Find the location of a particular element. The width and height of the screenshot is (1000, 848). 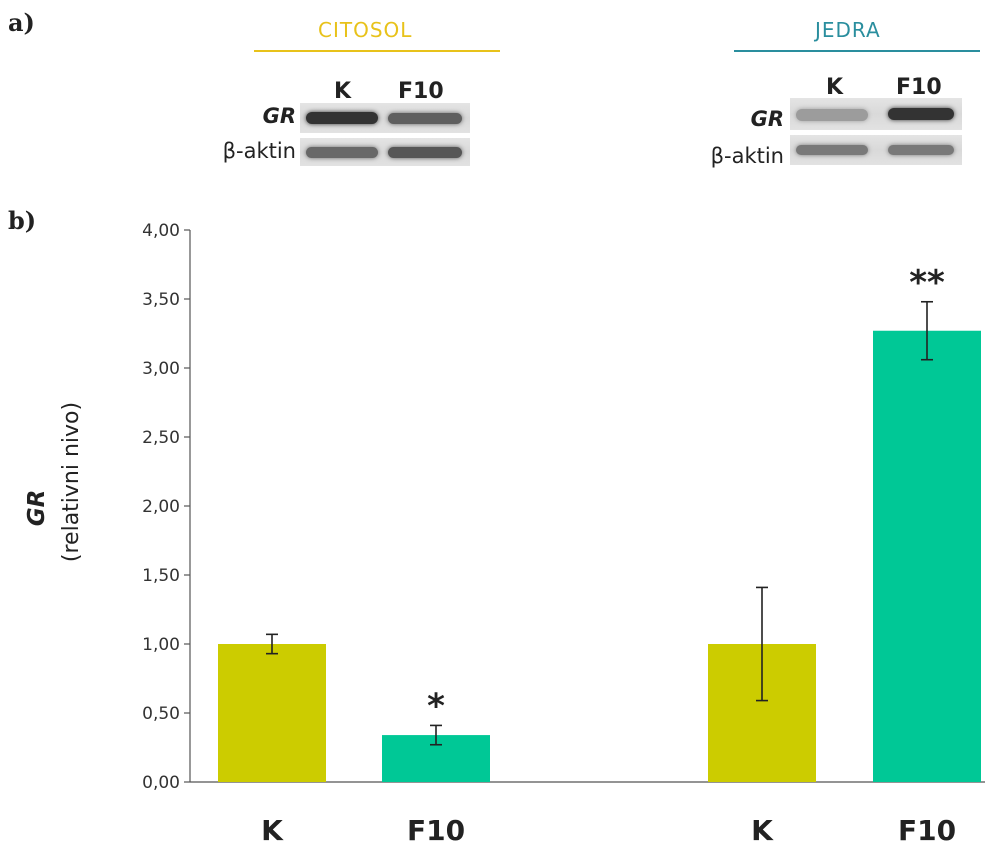

blot-title-jedra: JEDRA is located at coordinates (848, 30).